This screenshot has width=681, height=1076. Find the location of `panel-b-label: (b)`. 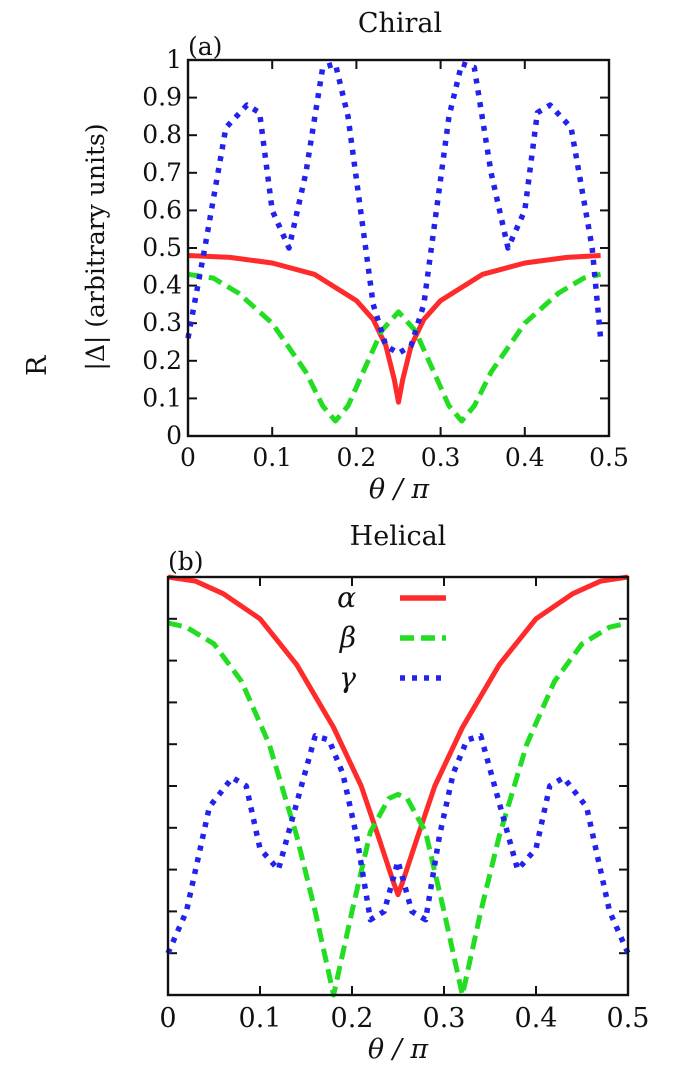

panel-b-label: (b) is located at coordinates (186, 561).